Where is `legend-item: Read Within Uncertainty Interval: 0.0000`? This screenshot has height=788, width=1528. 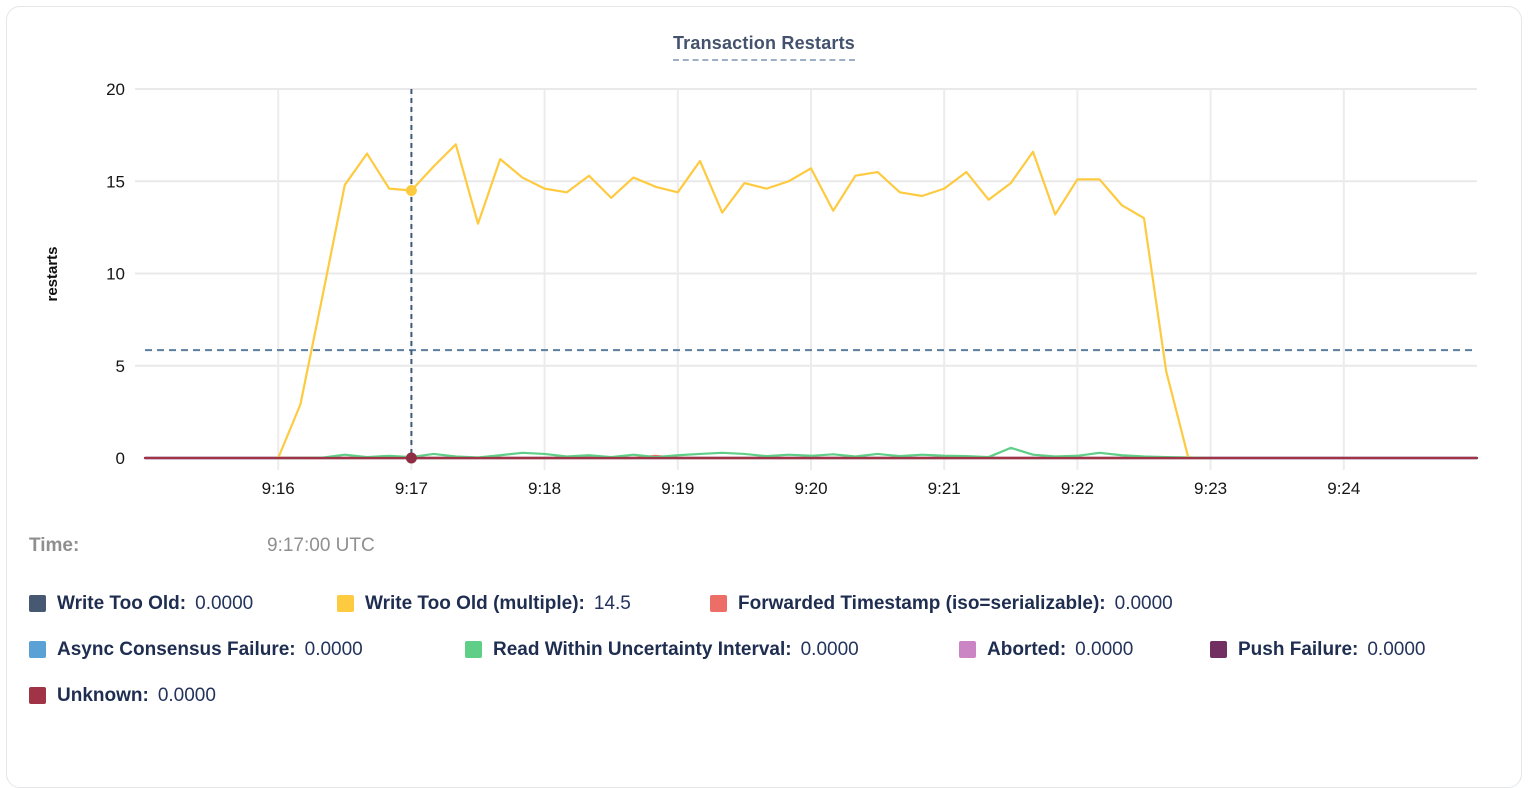
legend-item: Read Within Uncertainty Interval: 0.0000 is located at coordinates (712, 650).